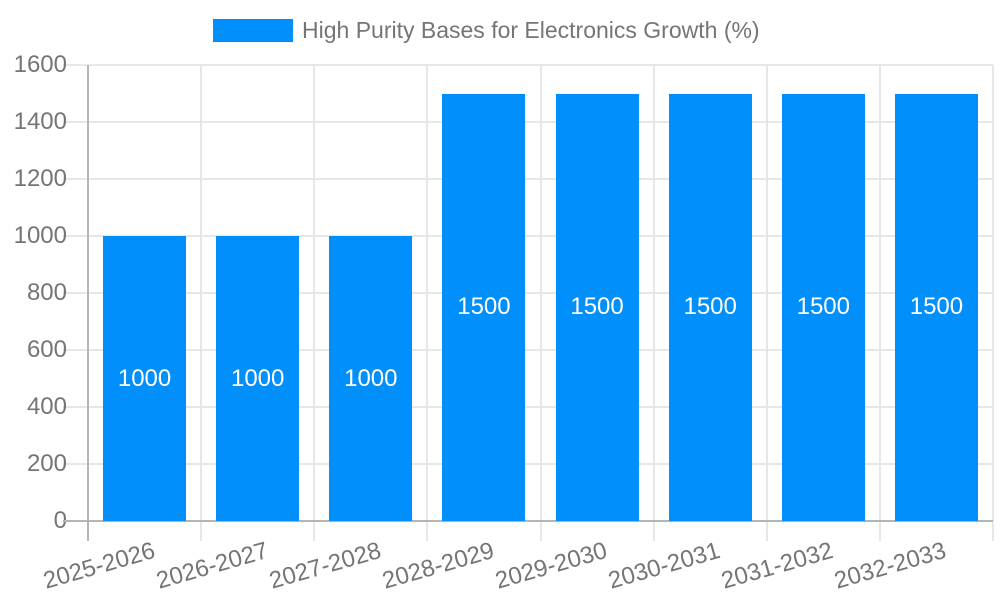 The height and width of the screenshot is (600, 1000). Describe the element at coordinates (40, 64) in the screenshot. I see `y-axis-tick-label: 1600` at that location.